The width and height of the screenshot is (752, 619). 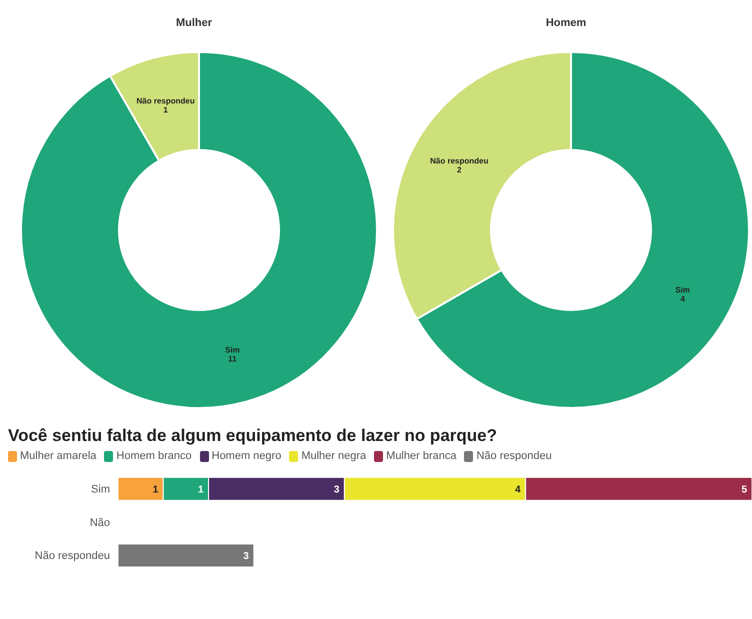 What do you see at coordinates (246, 456) in the screenshot?
I see `legend-label: Homem negro` at bounding box center [246, 456].